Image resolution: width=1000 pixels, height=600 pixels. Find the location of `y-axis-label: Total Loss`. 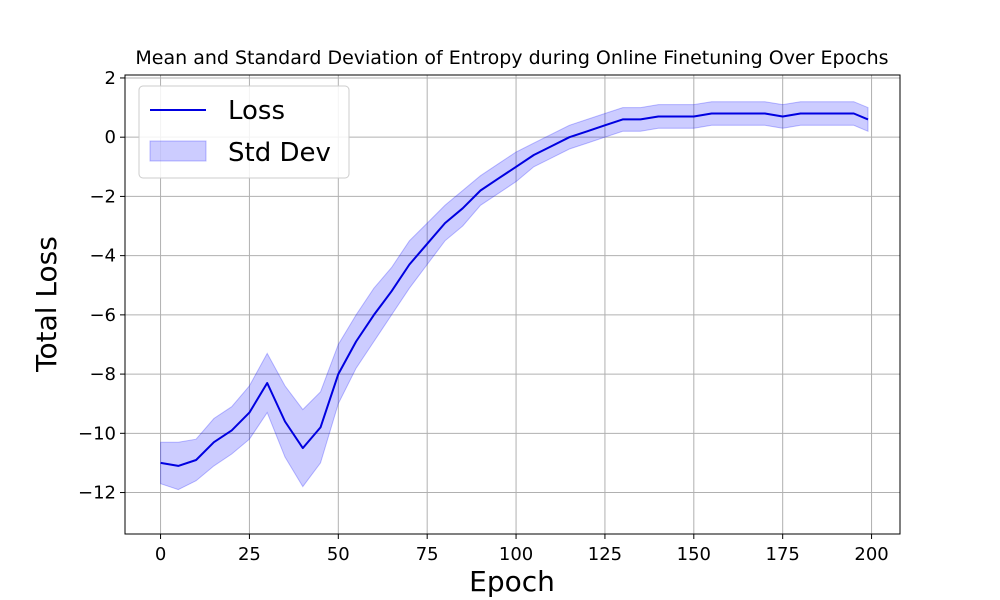

y-axis-label: Total Loss is located at coordinates (46, 304).